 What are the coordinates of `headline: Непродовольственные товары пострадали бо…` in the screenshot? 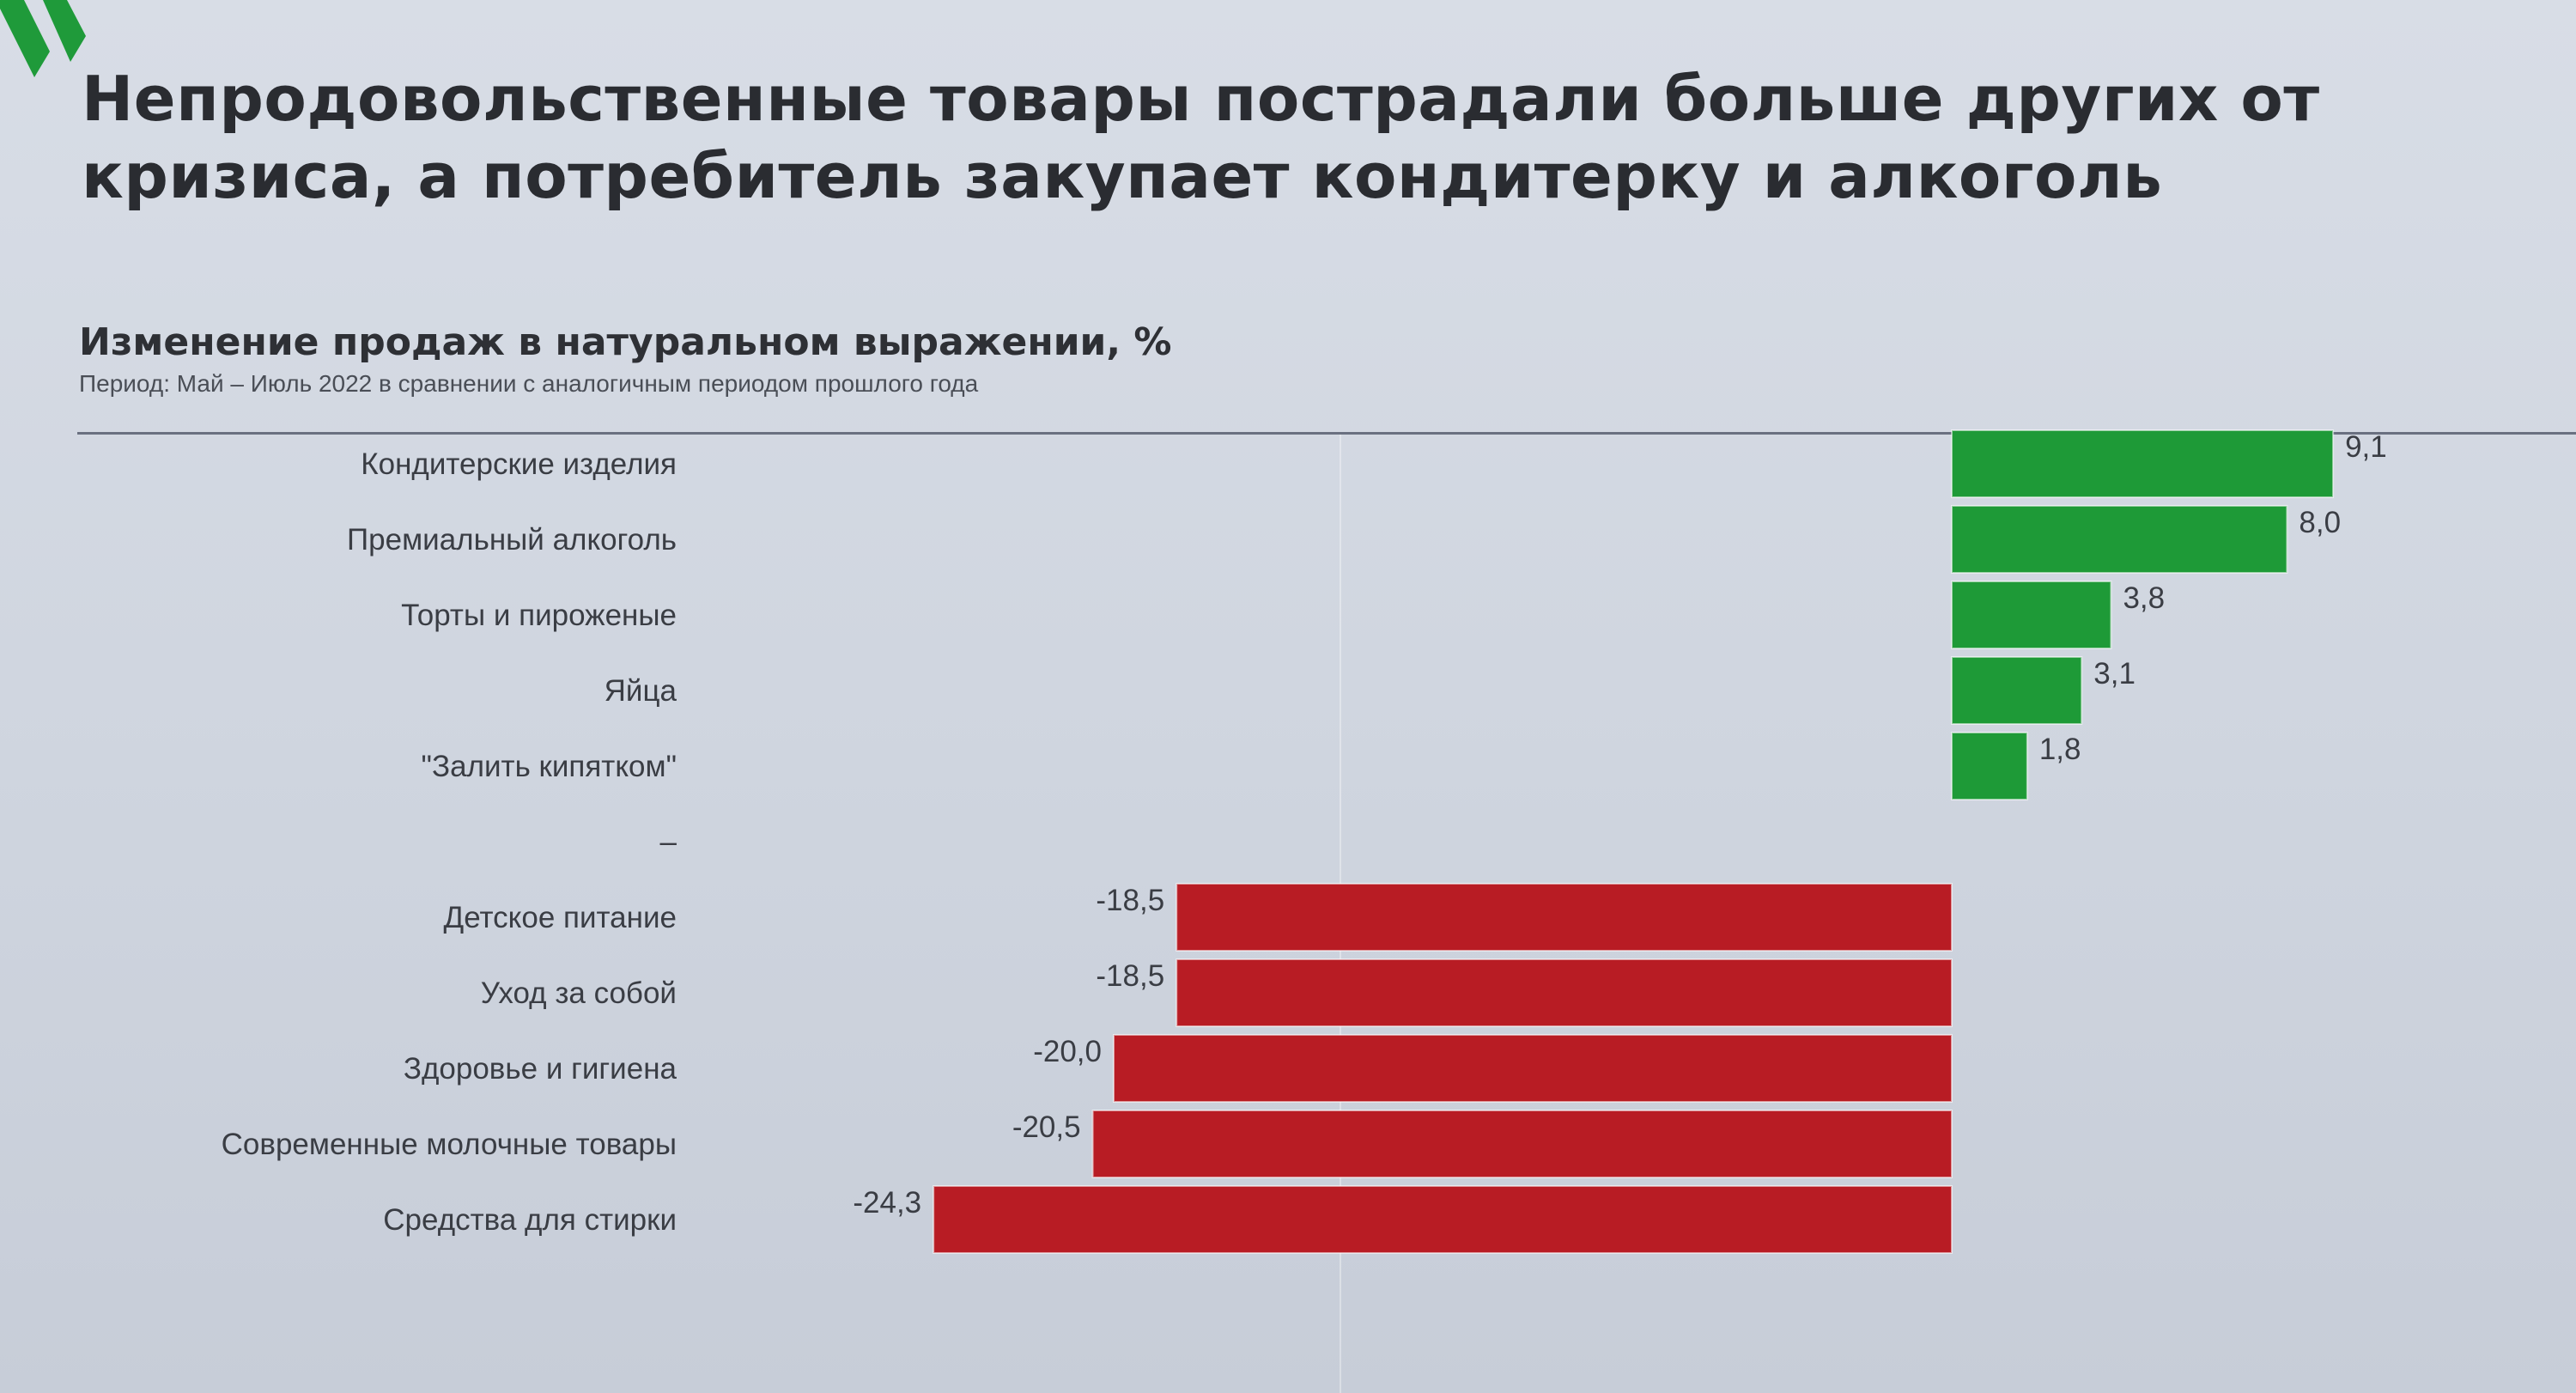 It's located at (1284, 138).